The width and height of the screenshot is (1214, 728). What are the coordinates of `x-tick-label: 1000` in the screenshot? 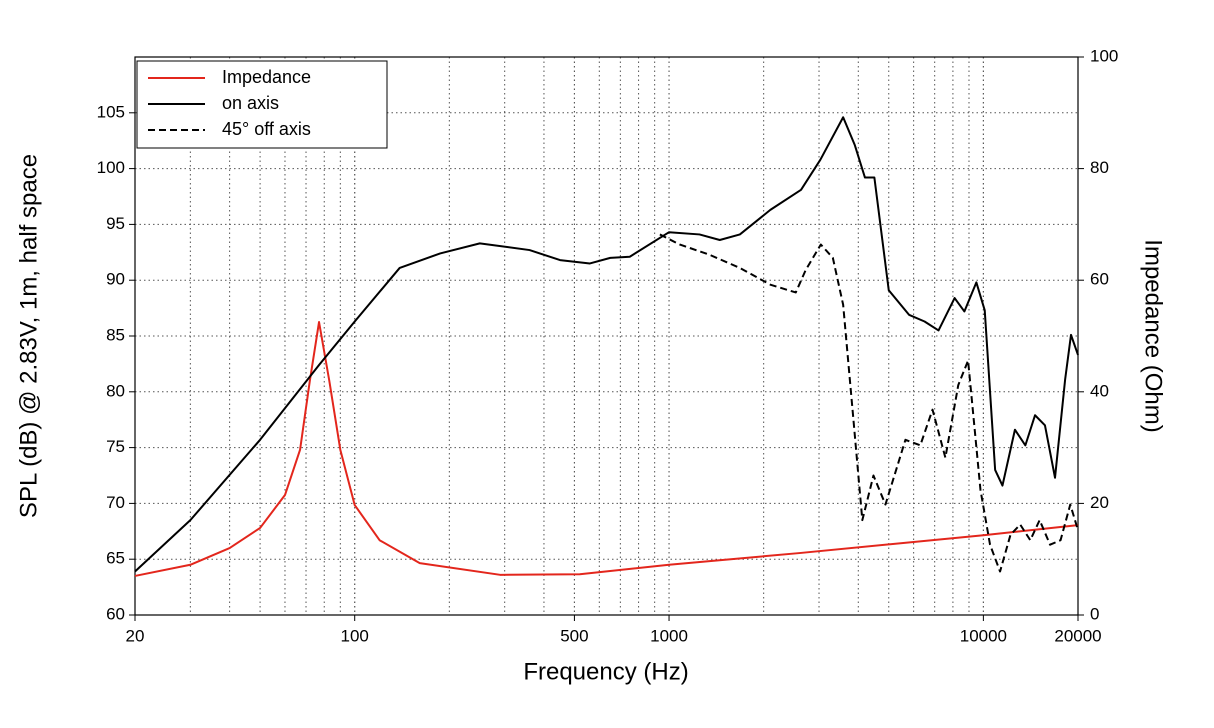 It's located at (669, 635).